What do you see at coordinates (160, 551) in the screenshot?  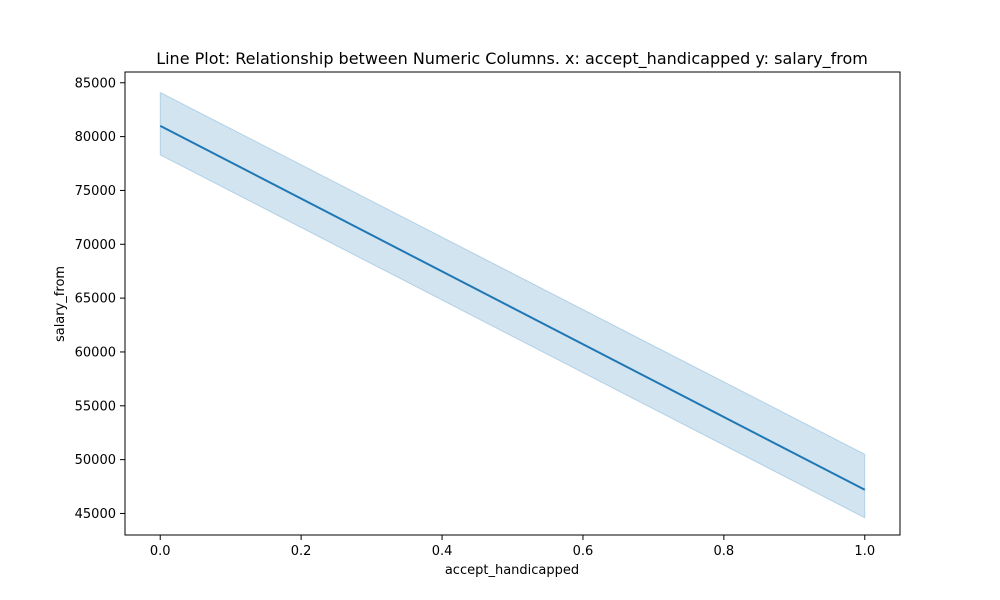 I see `x-tick-label: 0.0` at bounding box center [160, 551].